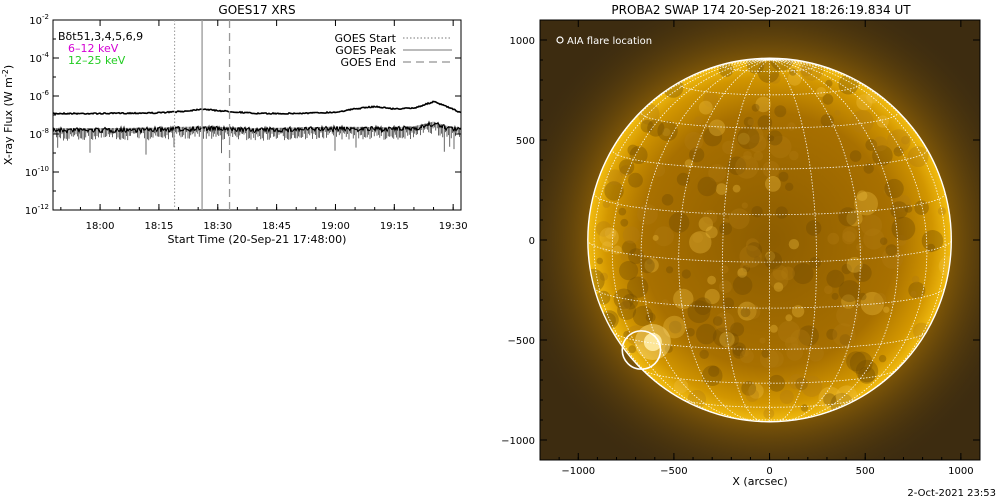  I want to click on xrs-x-axis-label: Start Time (20-Sep-21 17:48:00), so click(257, 239).